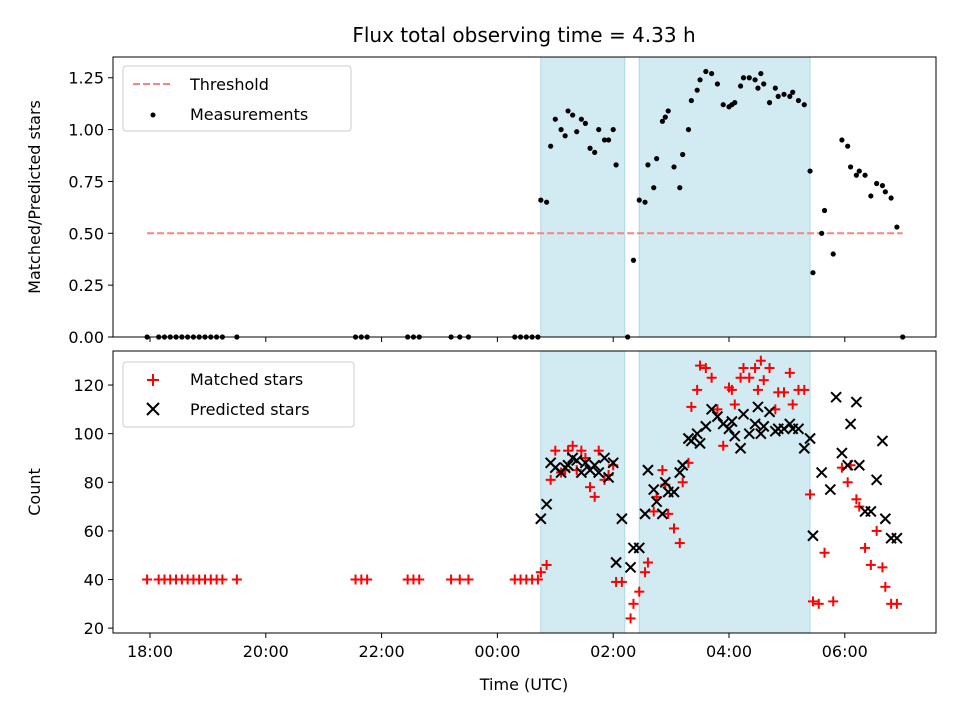 The height and width of the screenshot is (720, 960). Describe the element at coordinates (86, 233) in the screenshot. I see `top-y-tick-label: 0.50` at that location.